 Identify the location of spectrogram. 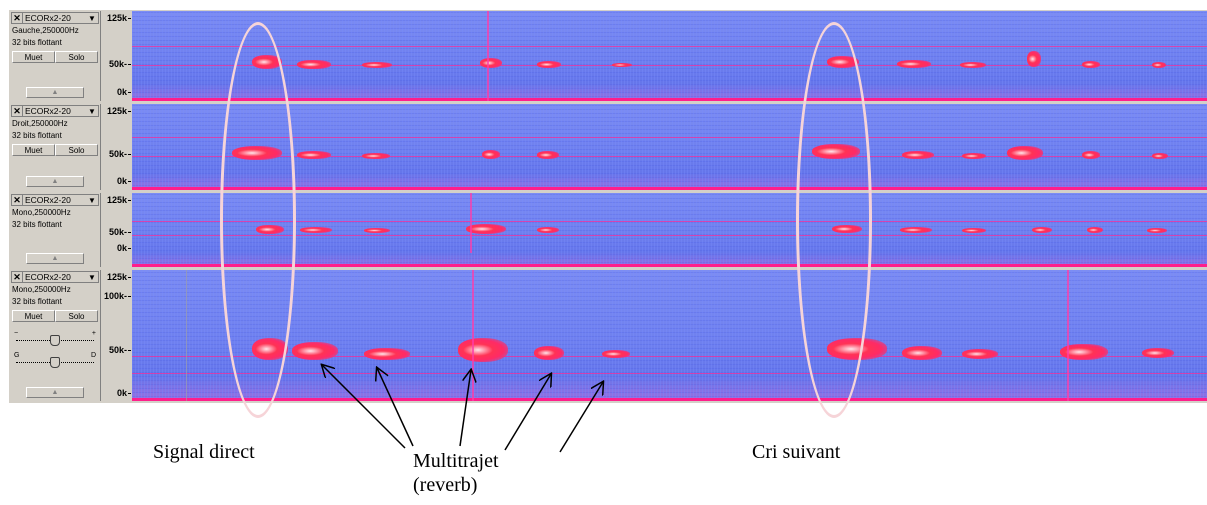
(669, 230).